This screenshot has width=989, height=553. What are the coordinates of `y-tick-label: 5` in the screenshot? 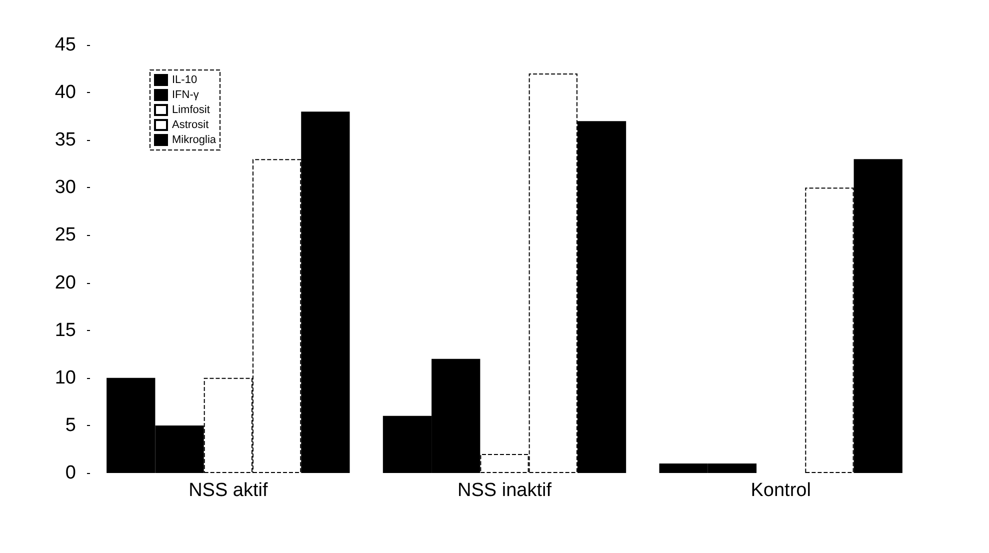 It's located at (70, 425).